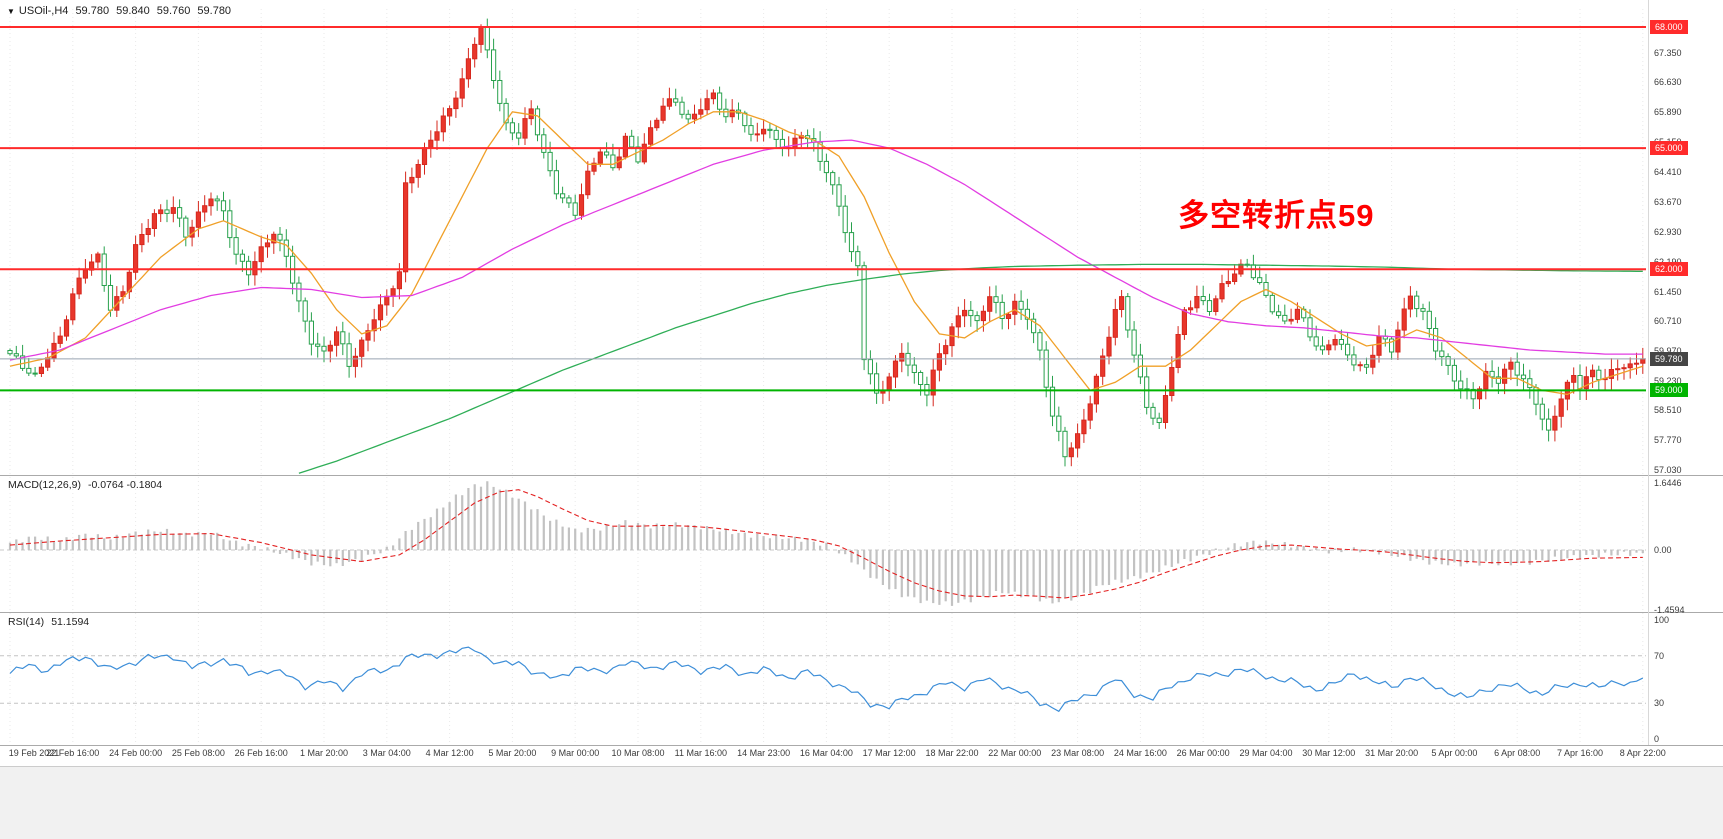  Describe the element at coordinates (1659, 655) in the screenshot. I see `rsi-tick-label: 70` at that location.